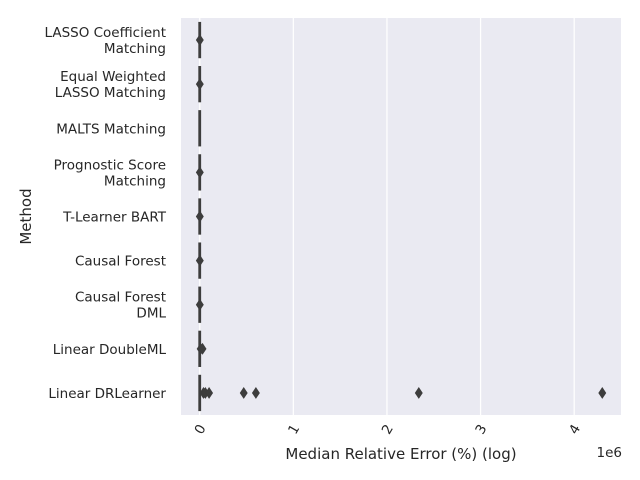 The height and width of the screenshot is (480, 640). I want to click on y-tick-label-line: T-Learner BART, so click(114, 218).